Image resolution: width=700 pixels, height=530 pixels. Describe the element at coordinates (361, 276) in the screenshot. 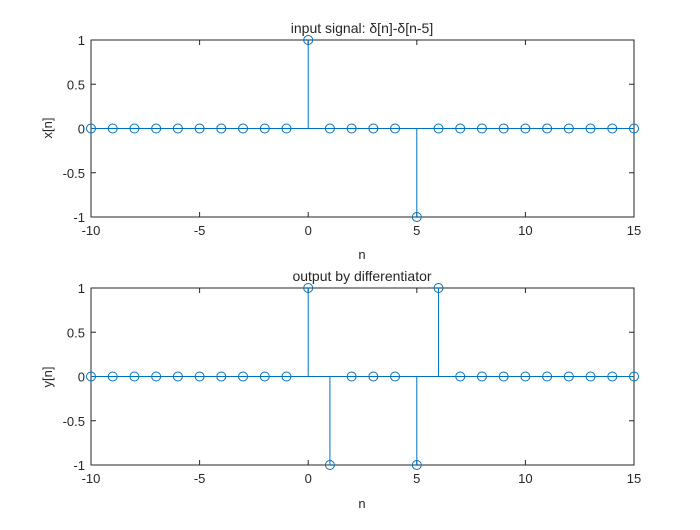

I see `subplot-title: output by differentiator` at that location.